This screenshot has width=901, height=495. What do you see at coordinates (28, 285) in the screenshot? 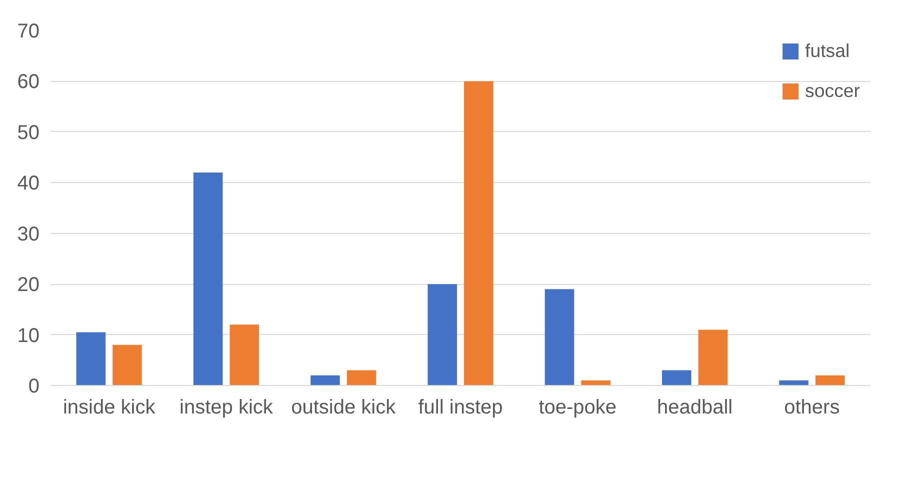
I see `y-tick-label: 20` at bounding box center [28, 285].